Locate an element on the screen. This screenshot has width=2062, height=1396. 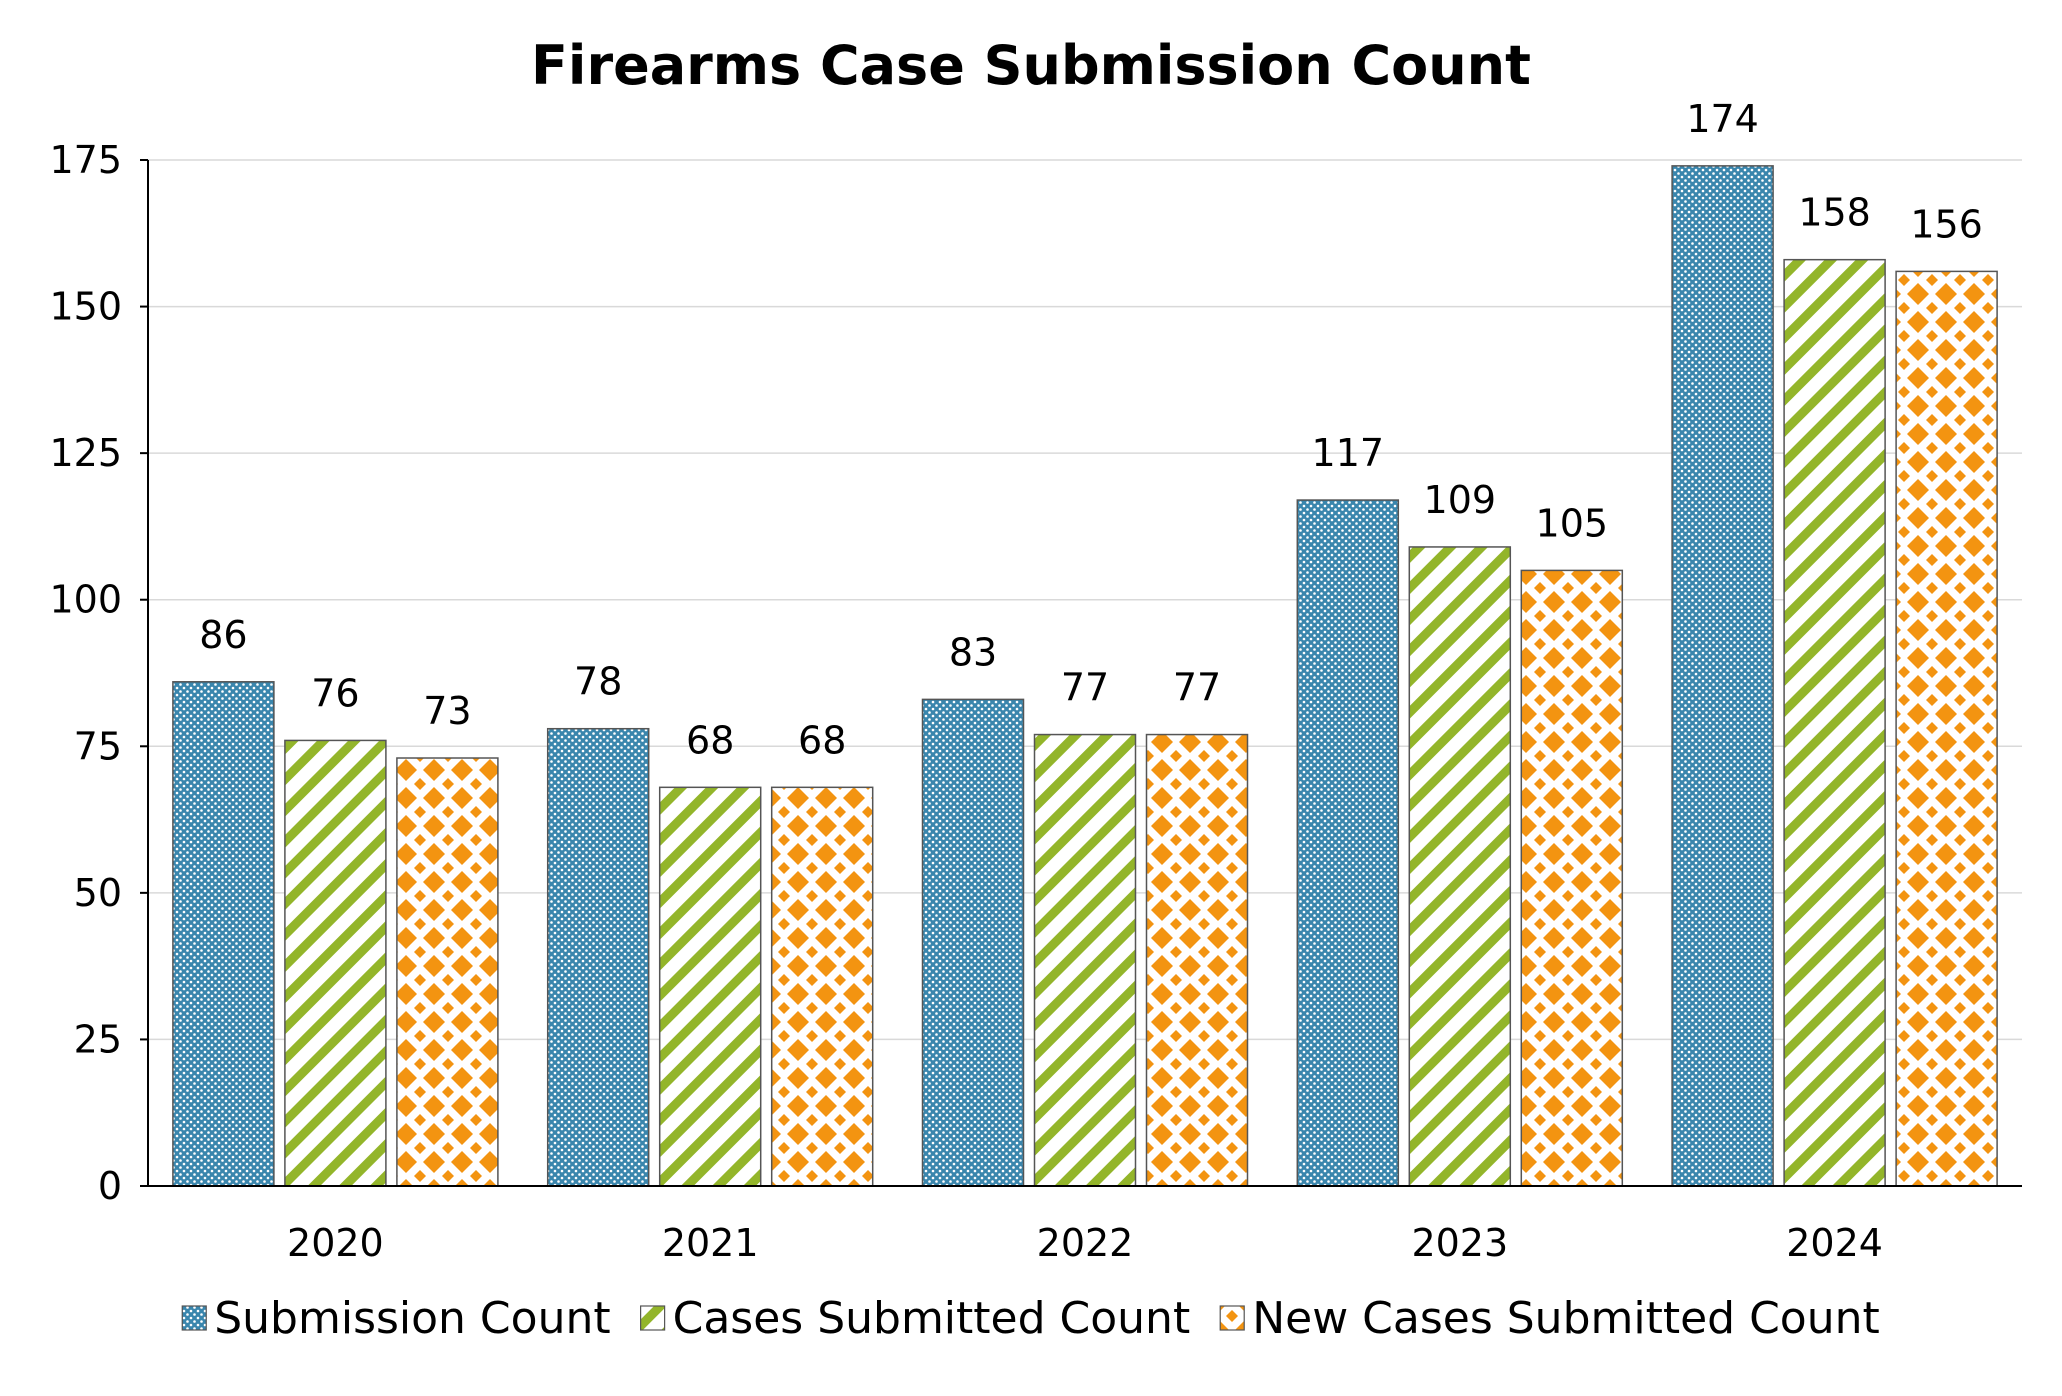
data-label: 117 is located at coordinates (1348, 453).